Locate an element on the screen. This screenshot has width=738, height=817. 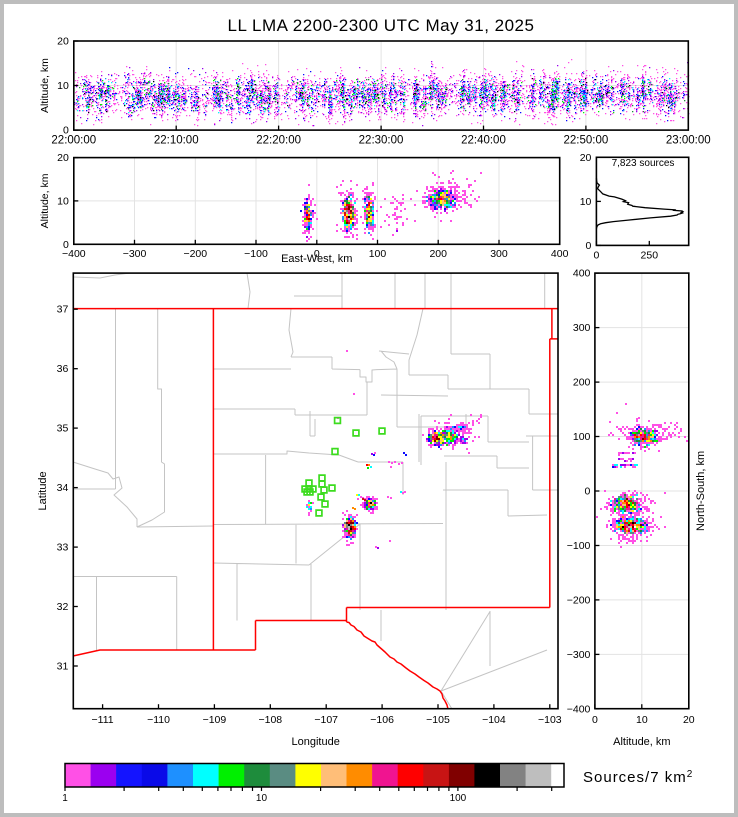
svg-text:LL LMA 2200-2300 UTC May 31, 2: LL LMA 2200-2300 UTC May 31, 2025 is located at coordinates (381, 25).